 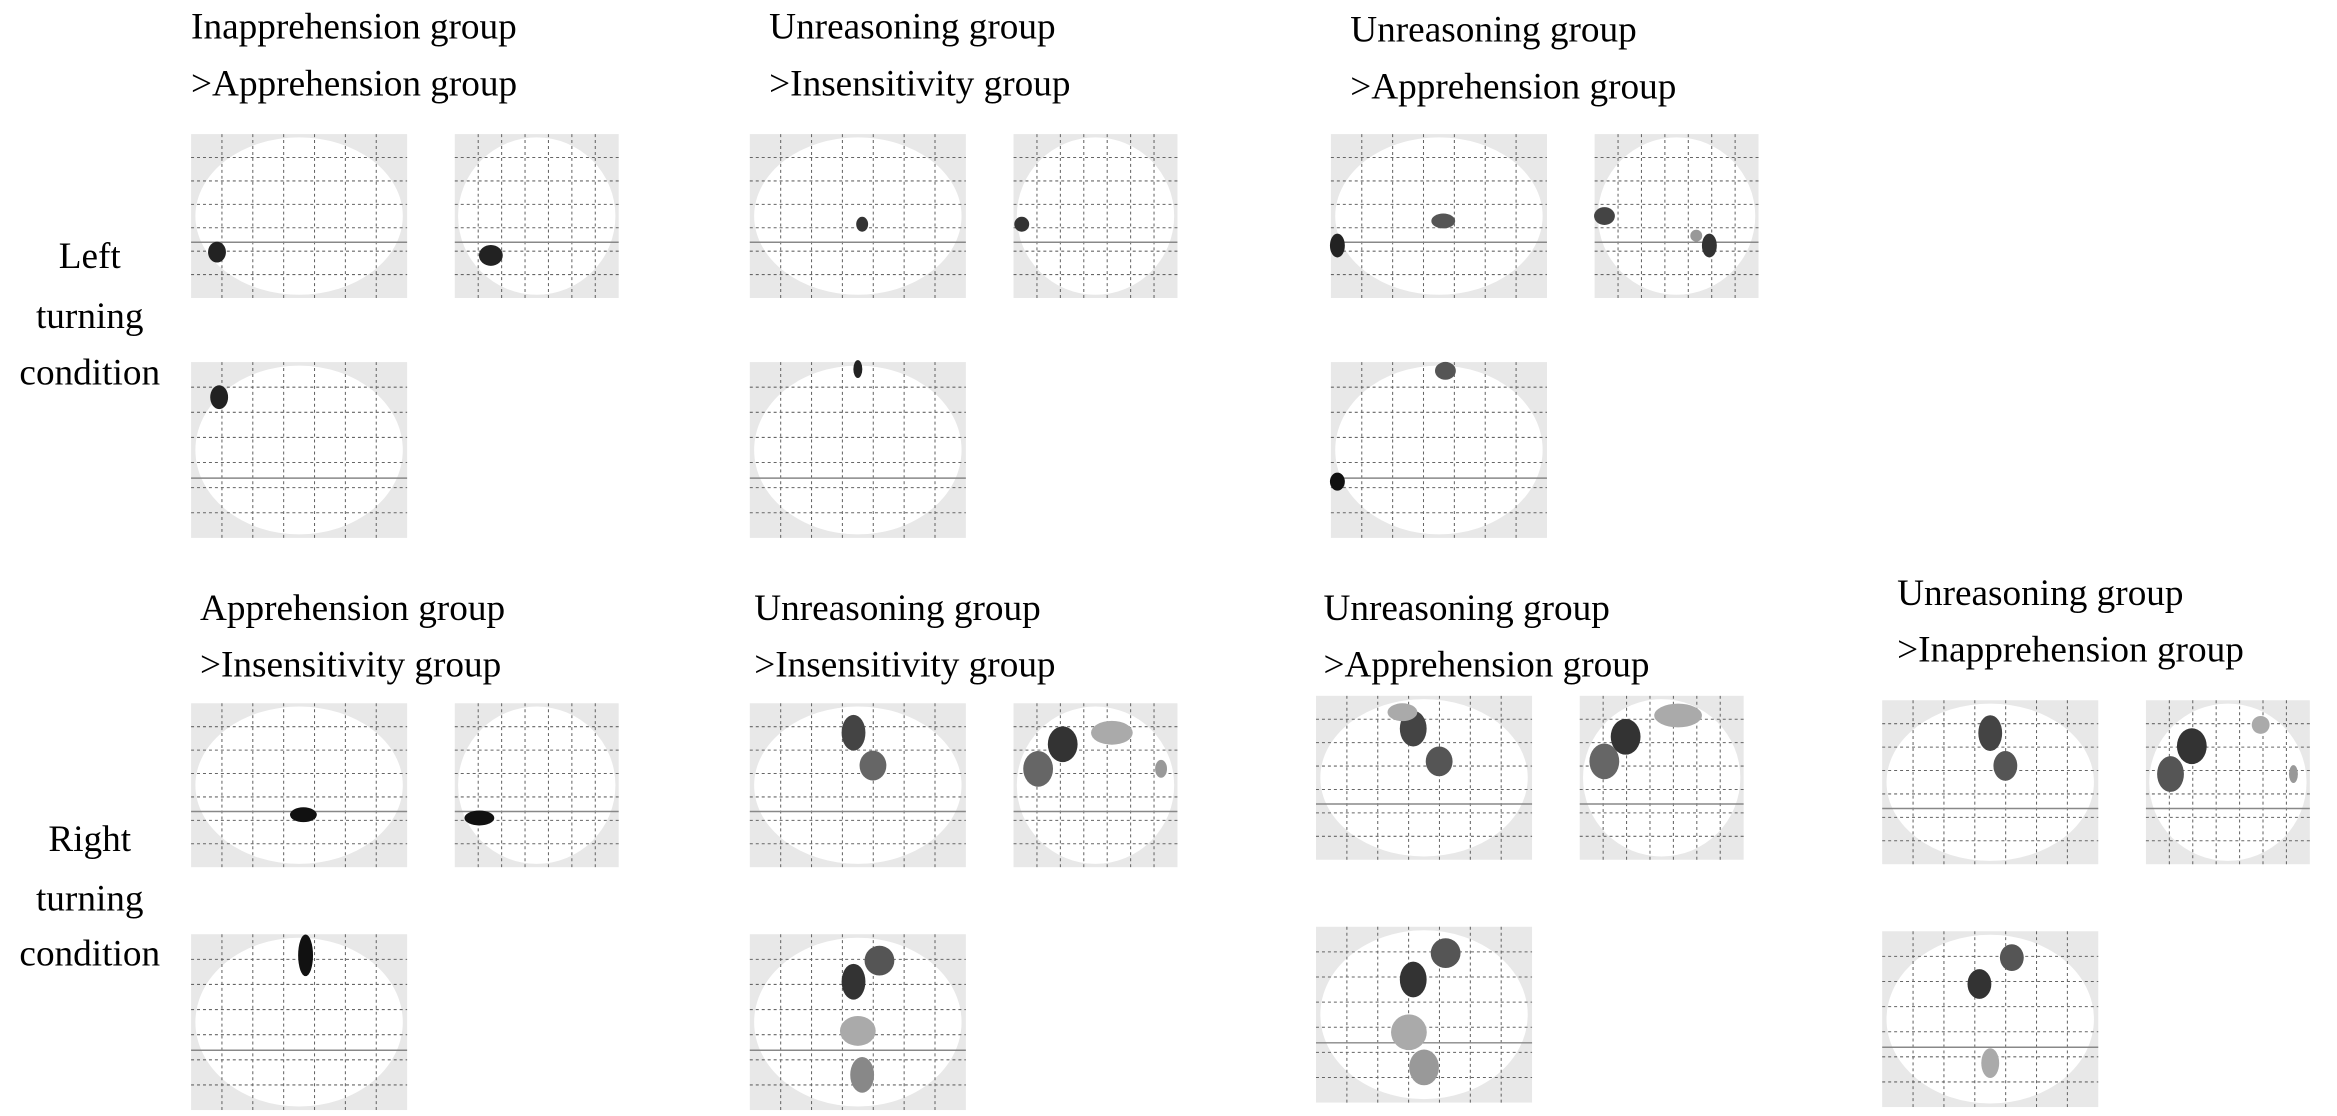 What do you see at coordinates (90, 256) in the screenshot?
I see `row-label: Left` at bounding box center [90, 256].